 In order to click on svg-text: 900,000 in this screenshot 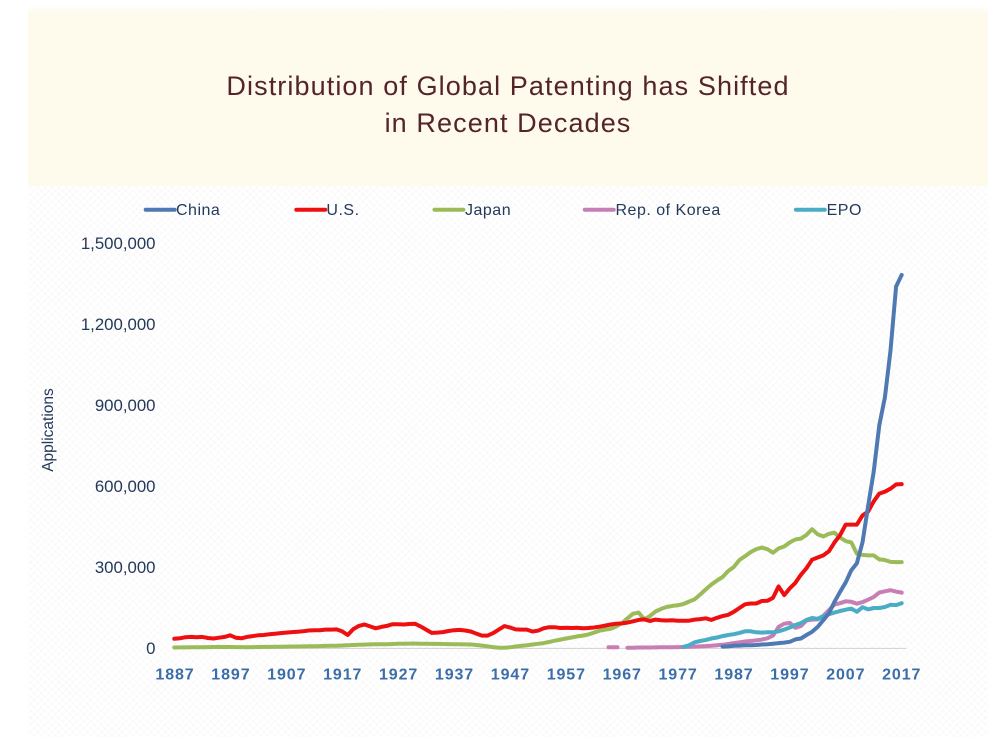, I will do `click(125, 405)`.